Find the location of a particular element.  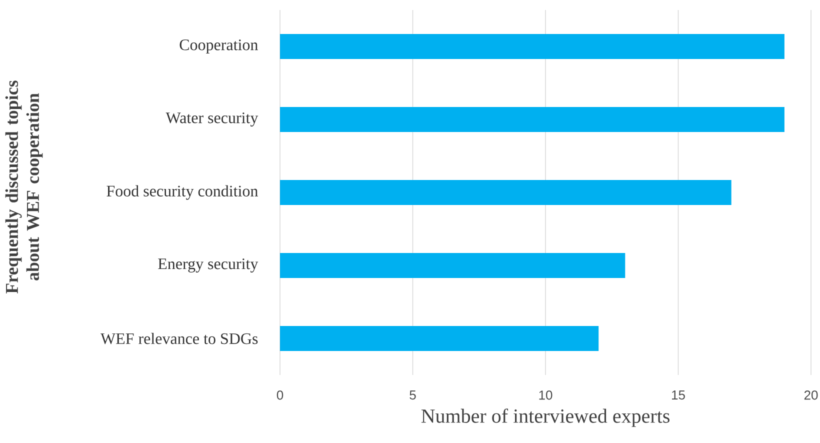

x-tick-label: 20 is located at coordinates (811, 395).